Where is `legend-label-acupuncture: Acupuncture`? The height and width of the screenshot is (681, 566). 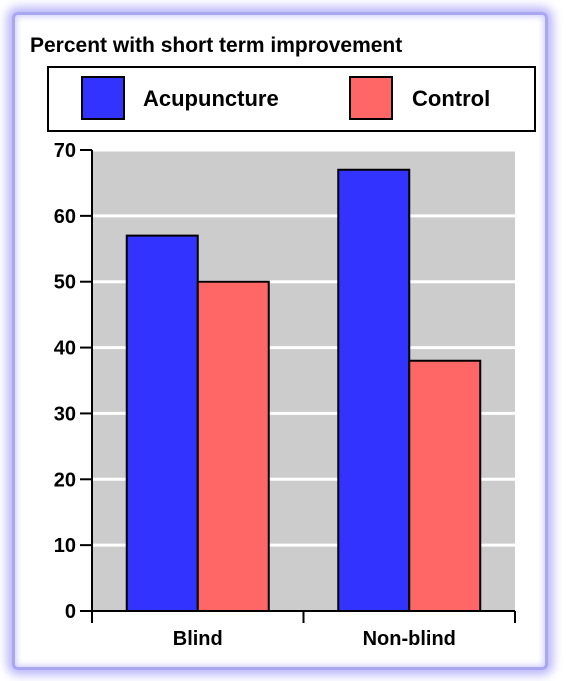 legend-label-acupuncture: Acupuncture is located at coordinates (211, 98).